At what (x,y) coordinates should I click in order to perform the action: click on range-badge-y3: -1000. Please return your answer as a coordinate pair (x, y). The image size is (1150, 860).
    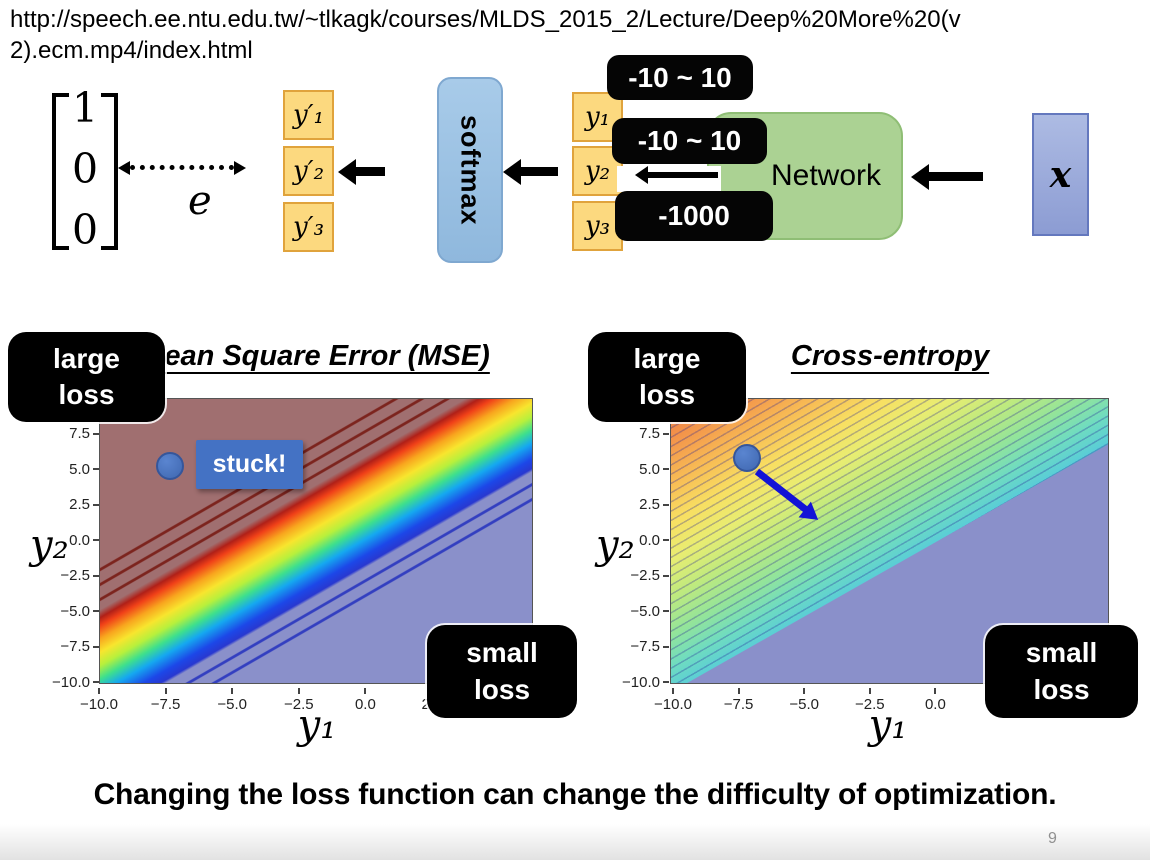
    Looking at the image, I should click on (694, 216).